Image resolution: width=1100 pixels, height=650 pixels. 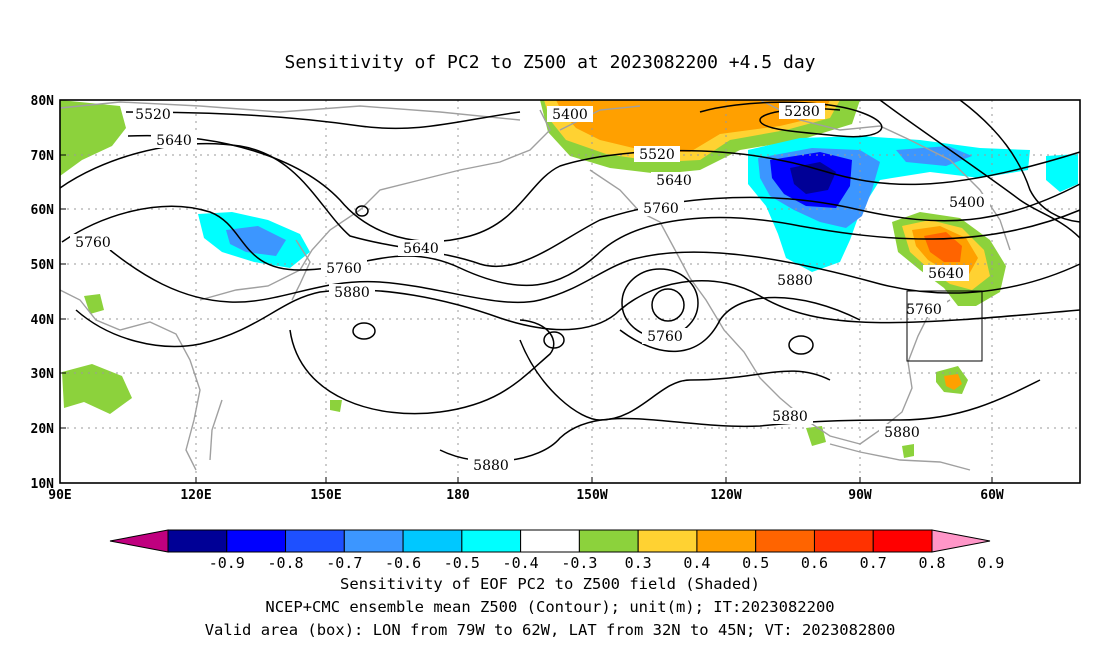 I want to click on colorbar-end-low, so click(x=139, y=541).